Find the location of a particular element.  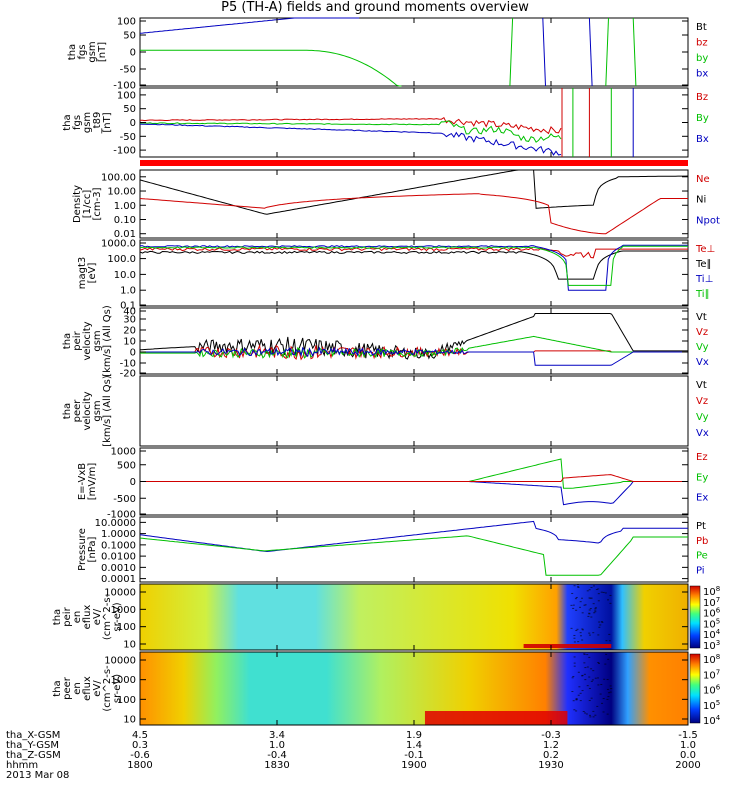

y-tick-label: -50 is located at coordinates (128, 137).